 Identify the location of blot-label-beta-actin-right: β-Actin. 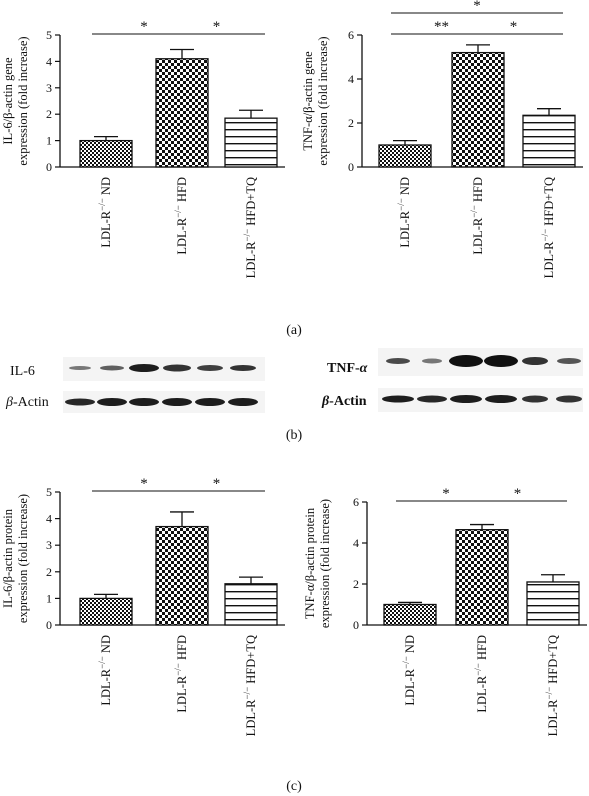
(344, 401).